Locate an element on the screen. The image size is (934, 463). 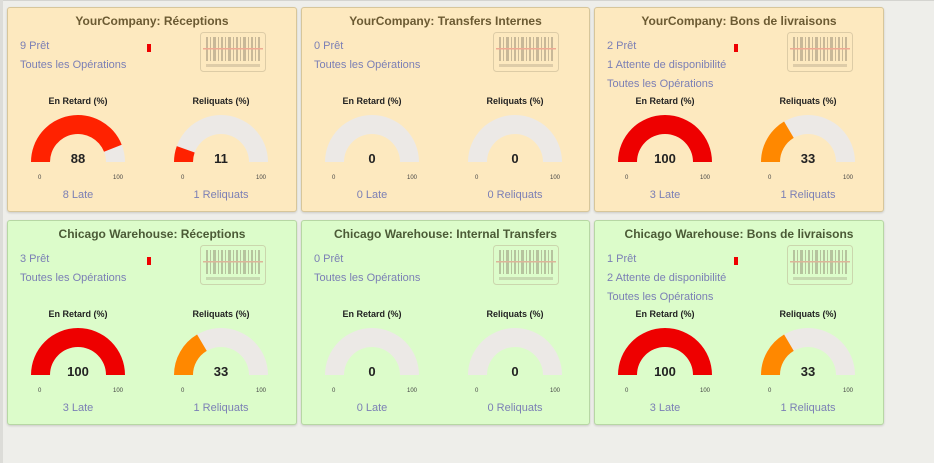
operation-link: 2 Attente de disponibilité is located at coordinates (667, 278).